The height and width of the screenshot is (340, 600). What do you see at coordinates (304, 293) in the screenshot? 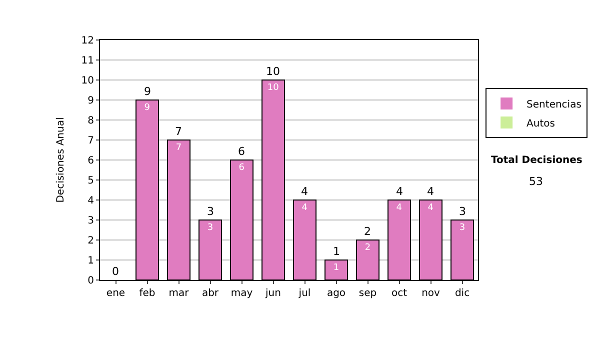
I see `x-tick-label: jul` at bounding box center [304, 293].